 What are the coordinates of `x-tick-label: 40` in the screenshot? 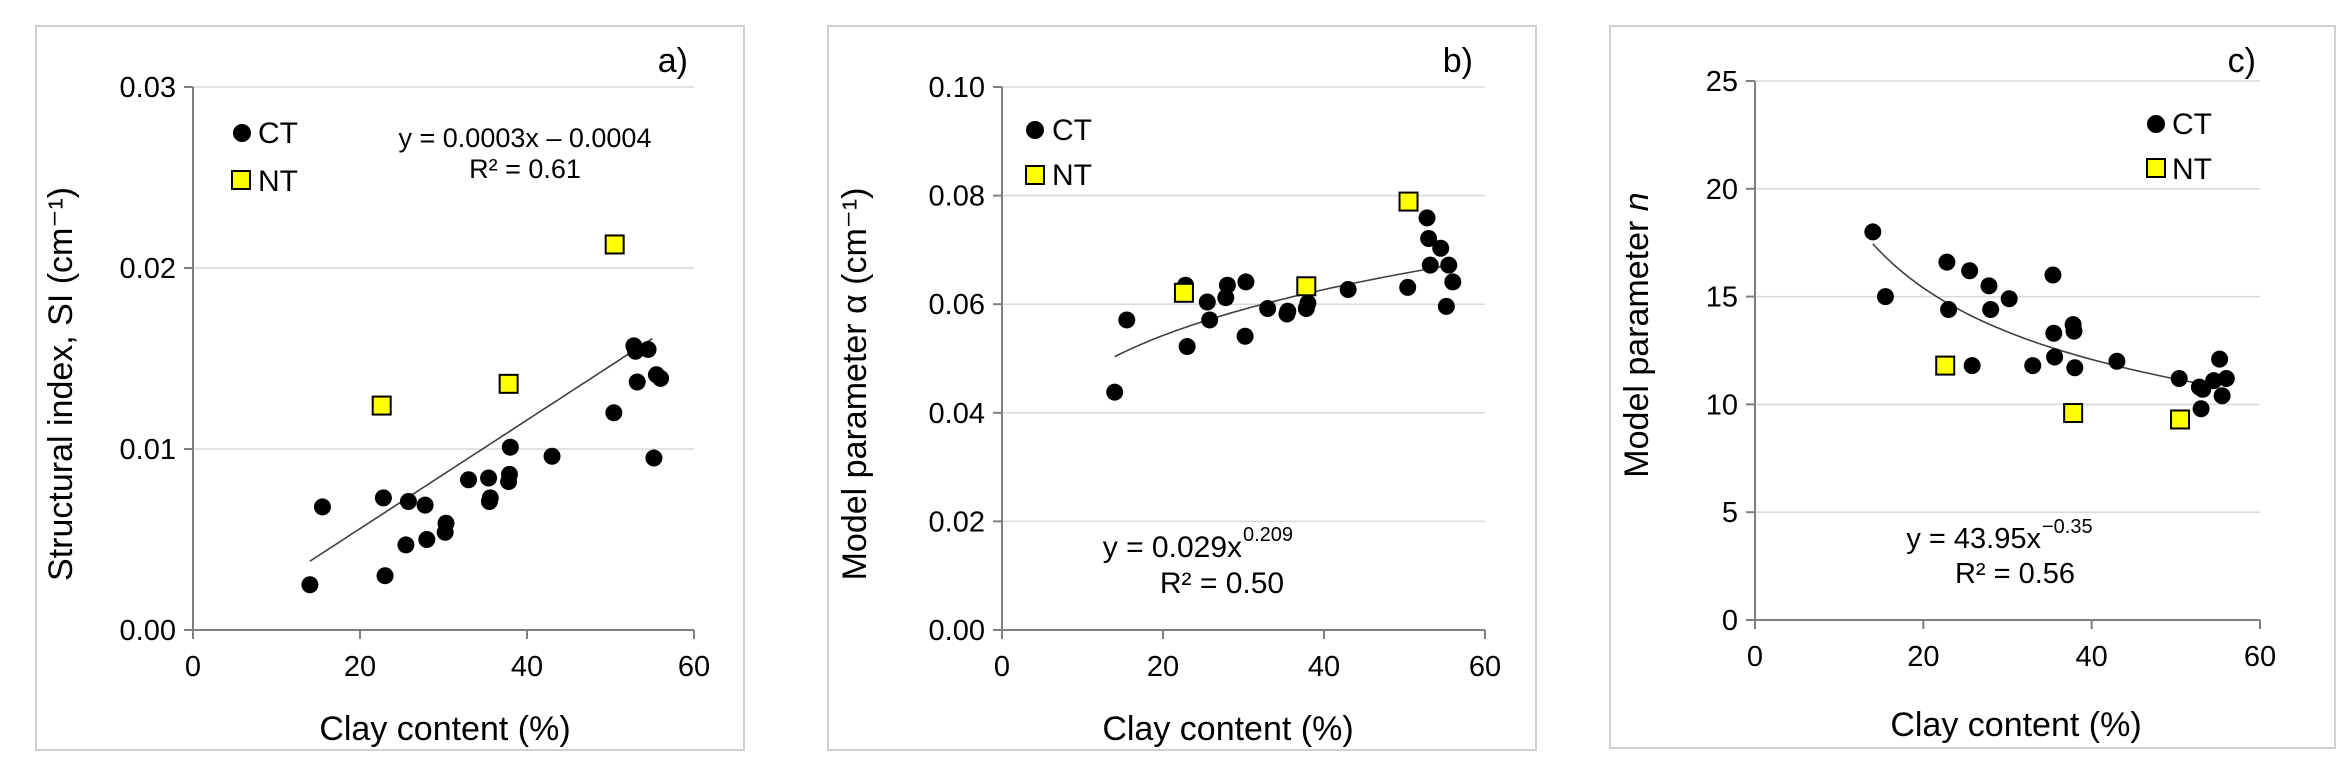 It's located at (2092, 657).